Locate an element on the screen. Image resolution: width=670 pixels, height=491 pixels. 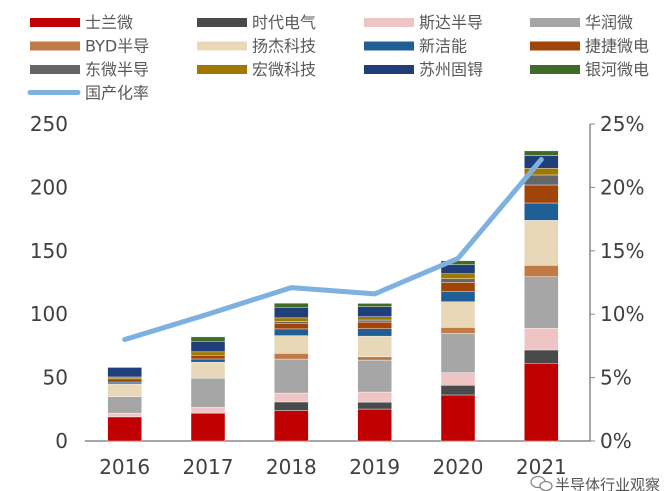
x-tick-label: 2020 is located at coordinates (458, 467).